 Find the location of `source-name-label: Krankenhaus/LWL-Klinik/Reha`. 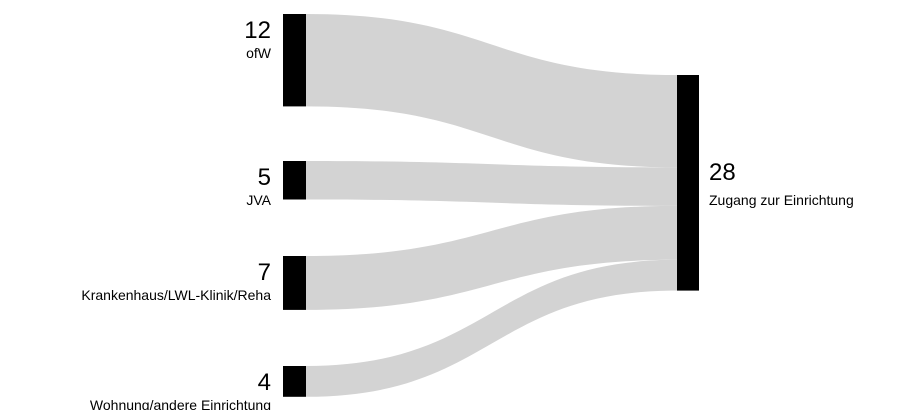

source-name-label: Krankenhaus/LWL-Klinik/Reha is located at coordinates (176, 295).